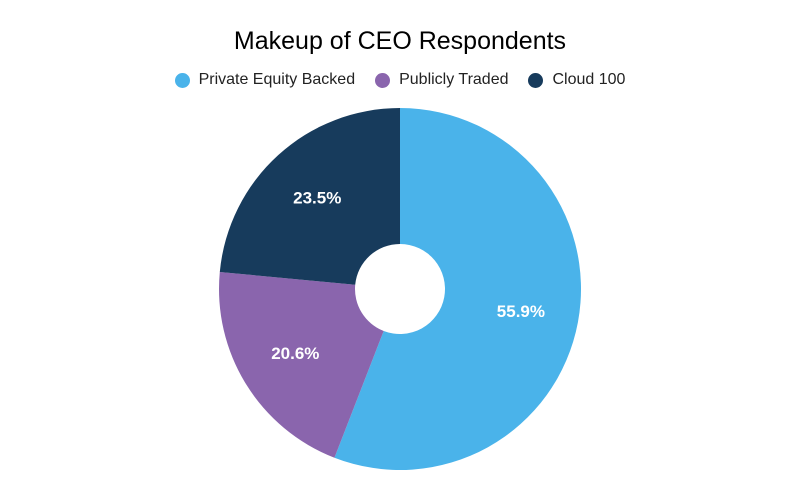  I want to click on slice-label-publicly-traded: 20.6%, so click(295, 353).